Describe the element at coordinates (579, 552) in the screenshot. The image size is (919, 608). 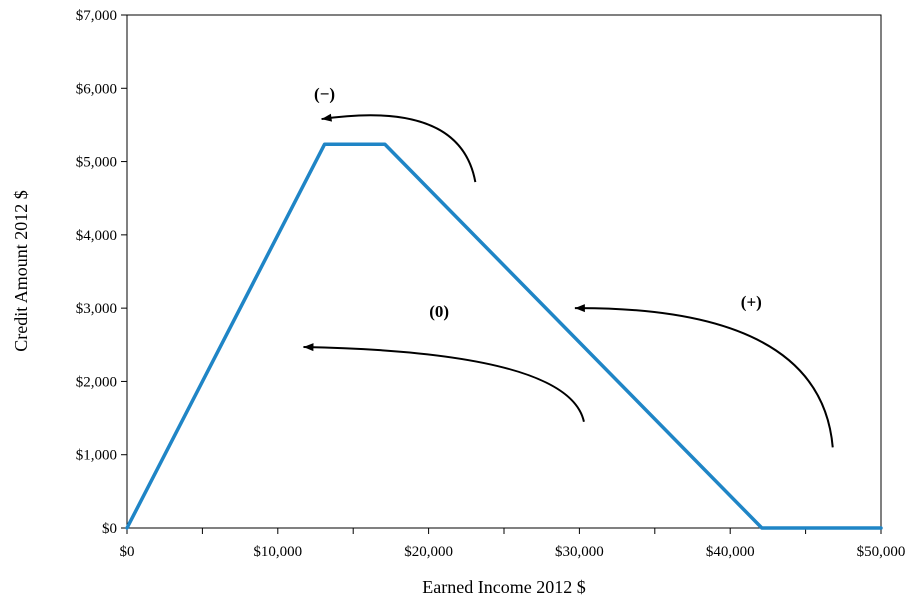
I see `x-tick-label: $30,000` at that location.